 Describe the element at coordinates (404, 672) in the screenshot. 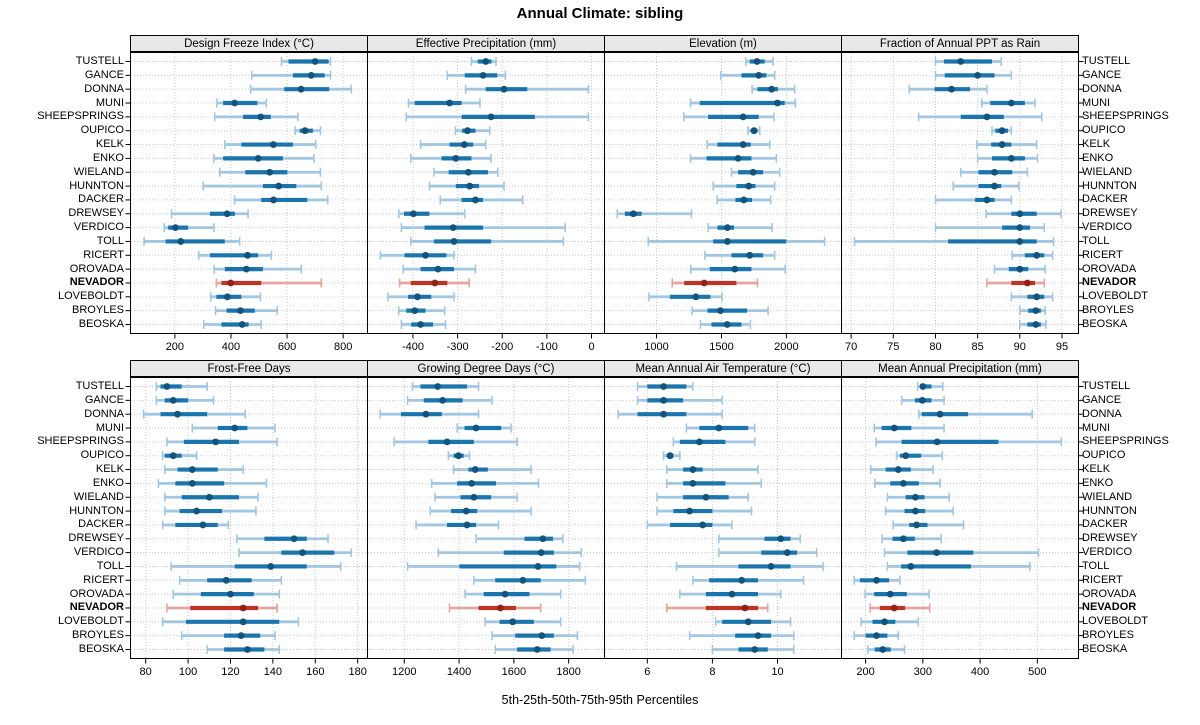

I see `tick-label: 1200` at that location.